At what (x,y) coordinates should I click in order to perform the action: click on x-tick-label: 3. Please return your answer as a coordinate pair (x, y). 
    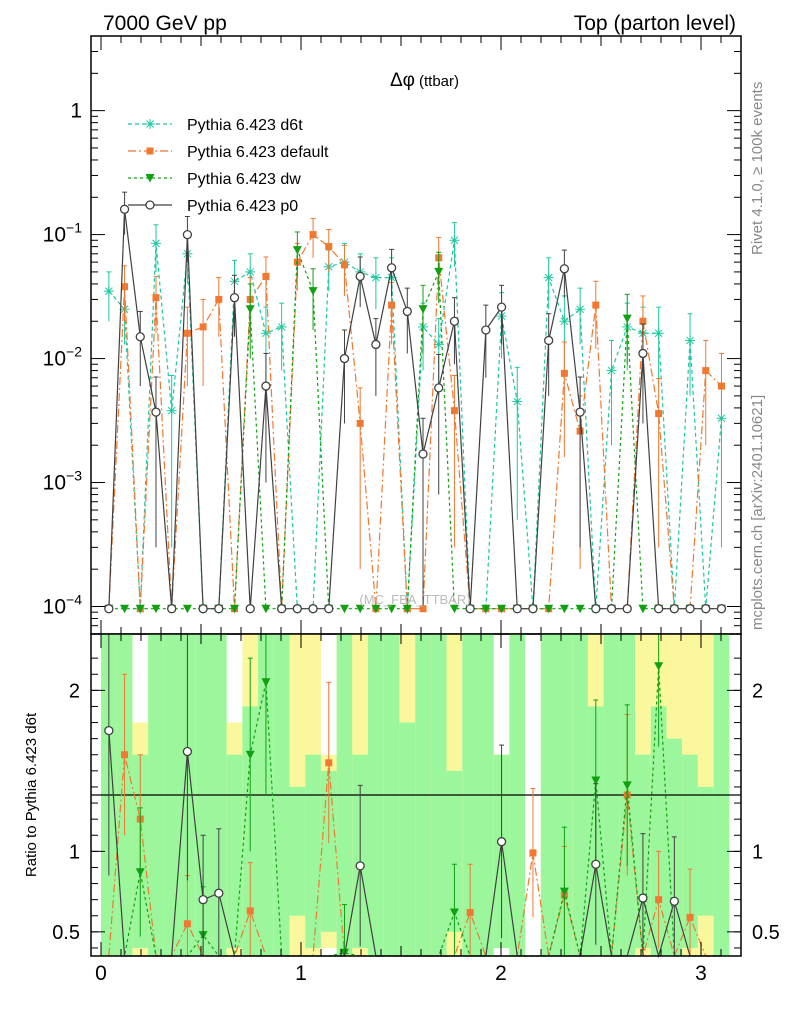
    Looking at the image, I should click on (701, 973).